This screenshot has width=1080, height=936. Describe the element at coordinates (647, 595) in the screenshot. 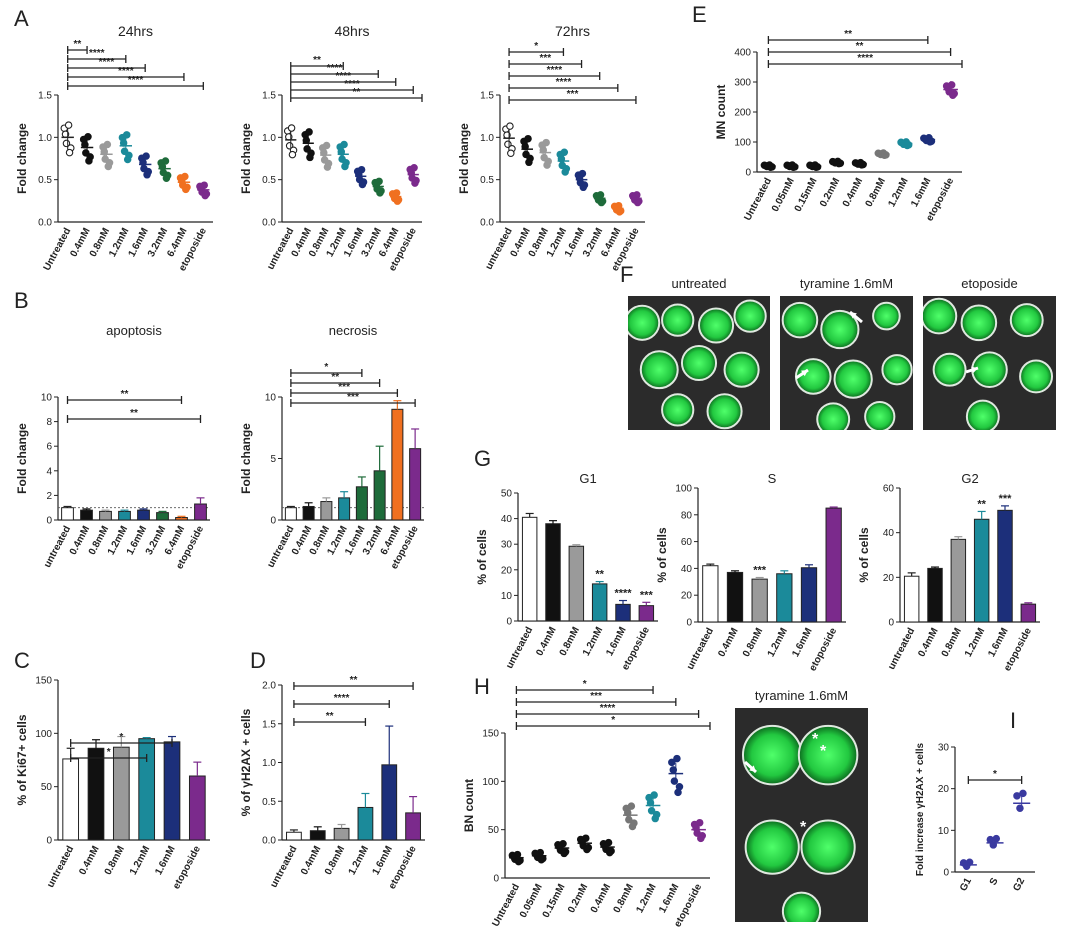

I see `chart-g-sig-label: ***` at that location.